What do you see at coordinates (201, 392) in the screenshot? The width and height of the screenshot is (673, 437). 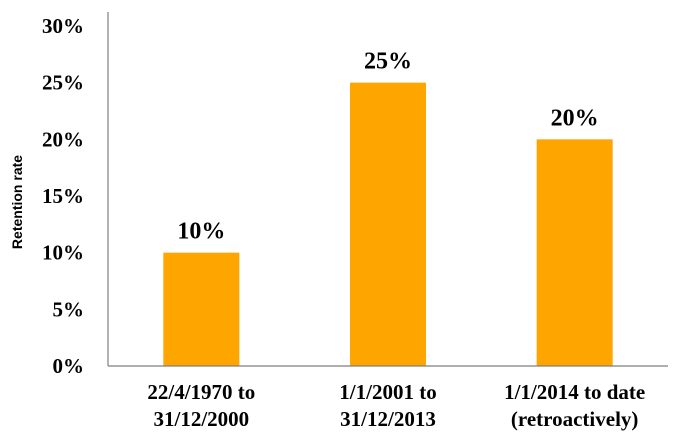 I see `x-category-label: 22/4/1970 to` at bounding box center [201, 392].